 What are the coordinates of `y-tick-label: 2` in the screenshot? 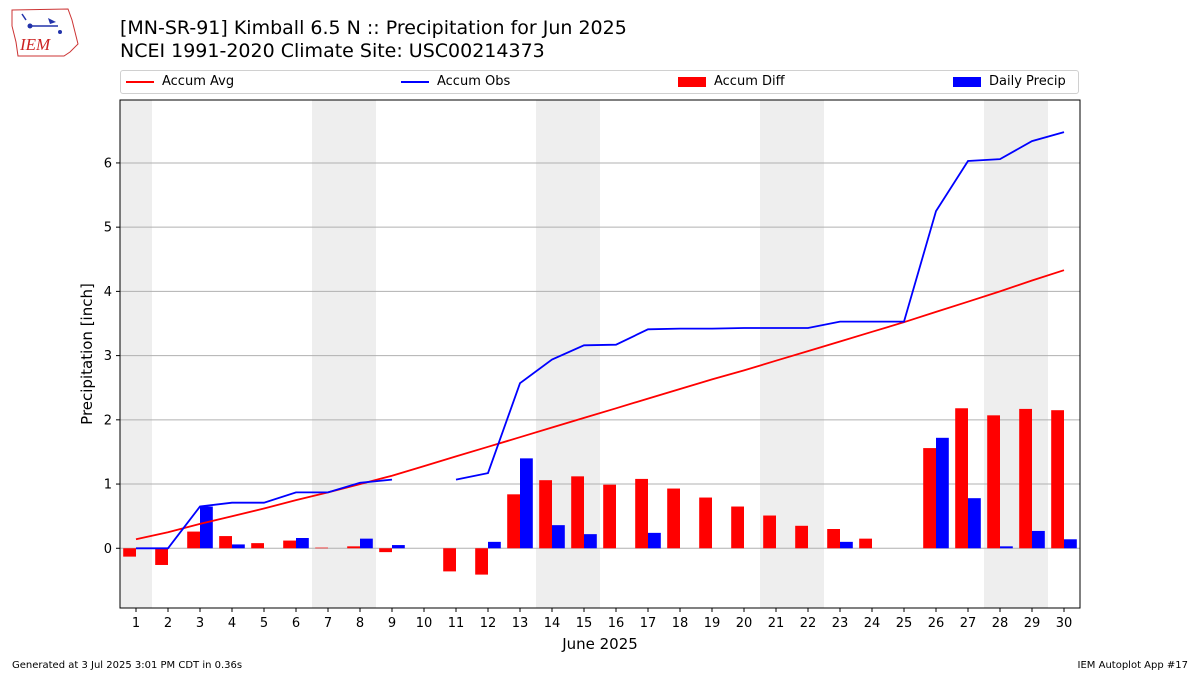 It's located at (108, 420).